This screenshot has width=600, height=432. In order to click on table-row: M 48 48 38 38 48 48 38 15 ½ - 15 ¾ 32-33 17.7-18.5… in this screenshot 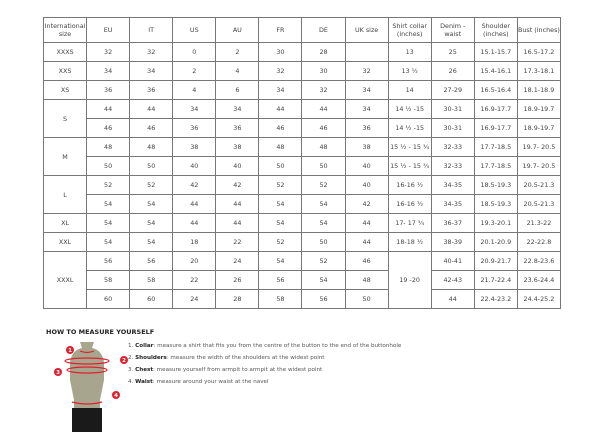, I will do `click(302, 156)`.